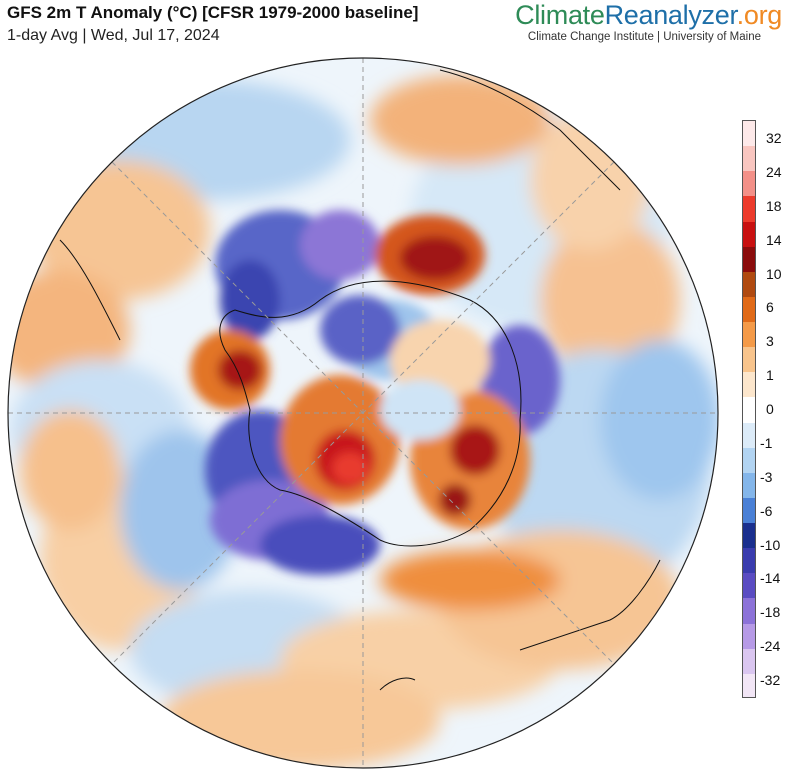 This screenshot has width=800, height=774. What do you see at coordinates (766, 476) in the screenshot?
I see `legend-tick-label: -3` at bounding box center [766, 476].